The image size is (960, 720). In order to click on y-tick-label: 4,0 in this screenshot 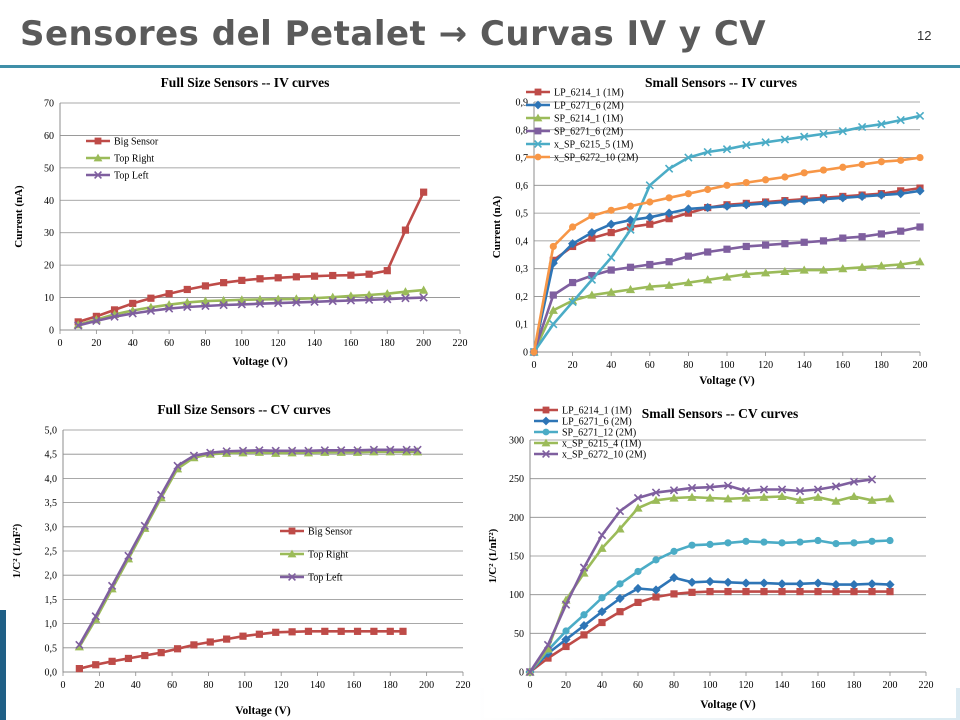, I will do `click(51, 479)`.